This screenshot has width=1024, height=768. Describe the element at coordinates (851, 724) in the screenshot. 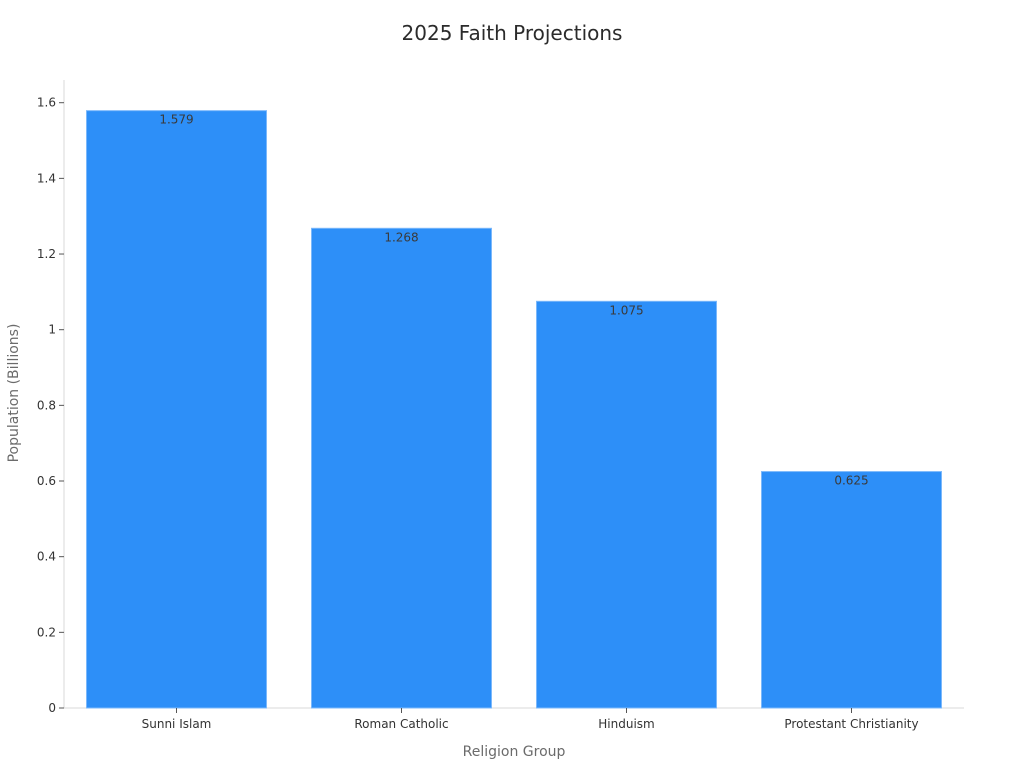

I see `x-tick-label: Protestant Christianity` at that location.